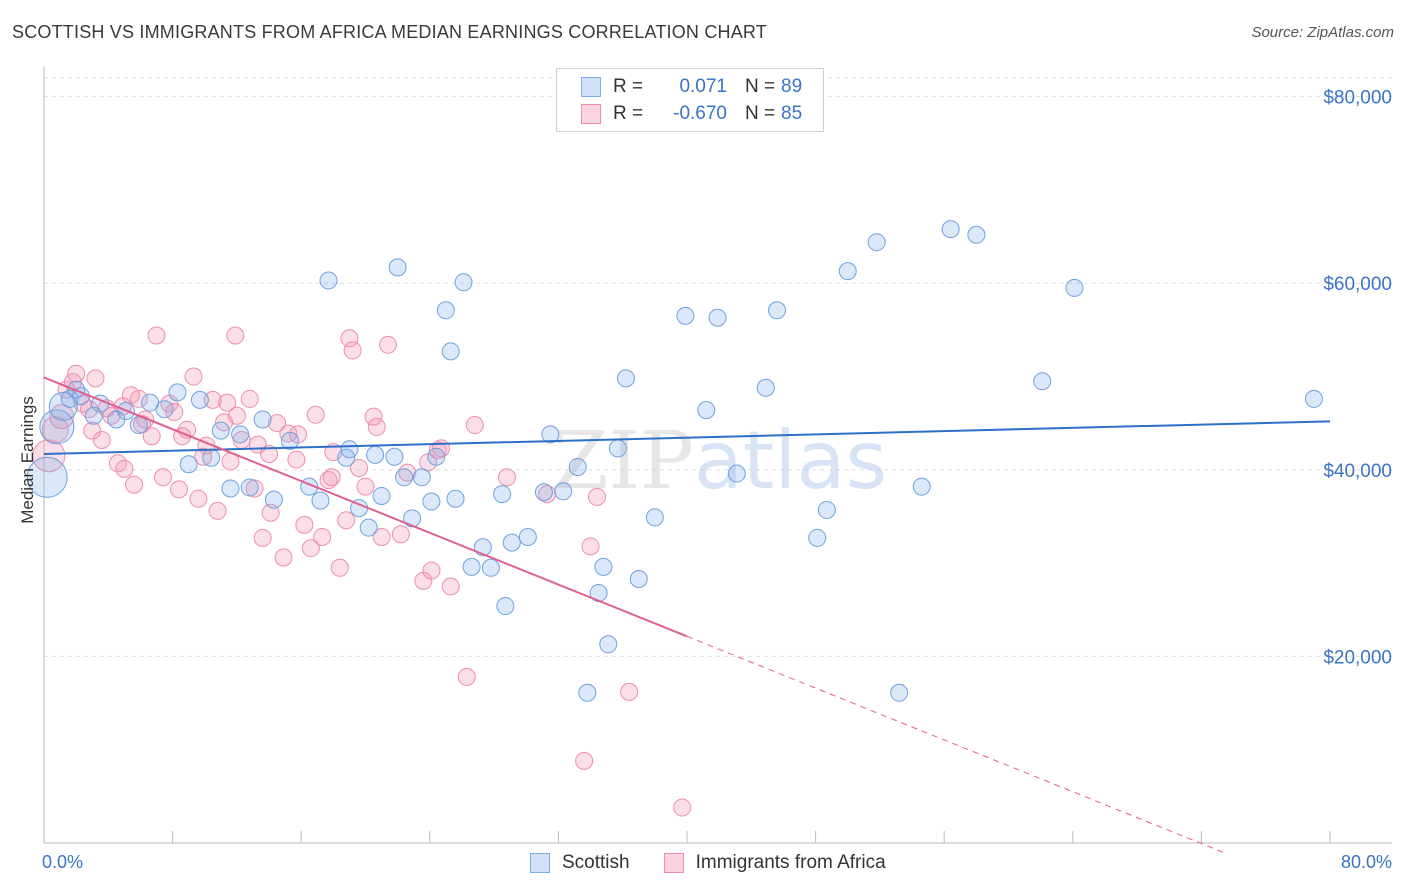 The image size is (1406, 892). I want to click on legend-n-label: N =, so click(760, 86).